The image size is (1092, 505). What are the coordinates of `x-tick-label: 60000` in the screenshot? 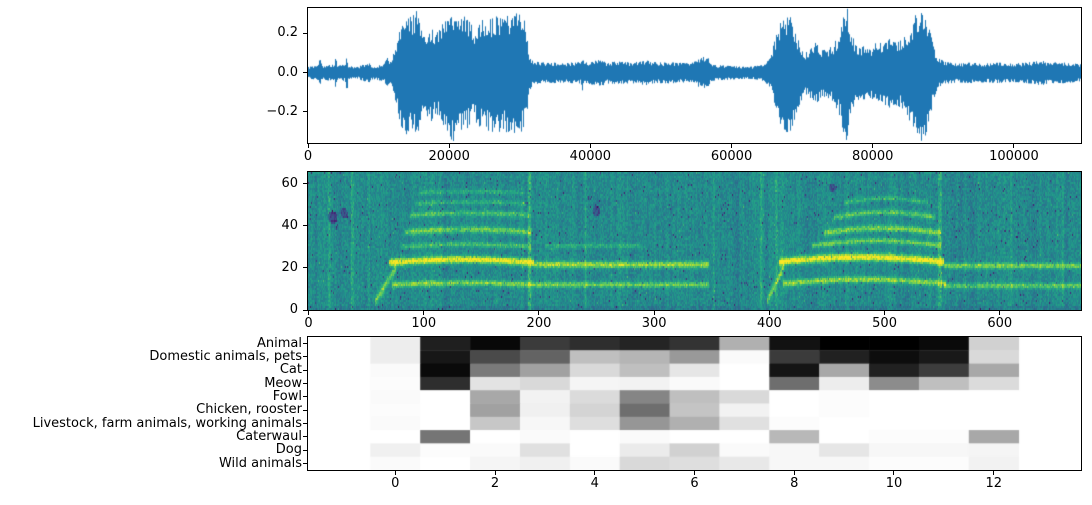 It's located at (731, 156).